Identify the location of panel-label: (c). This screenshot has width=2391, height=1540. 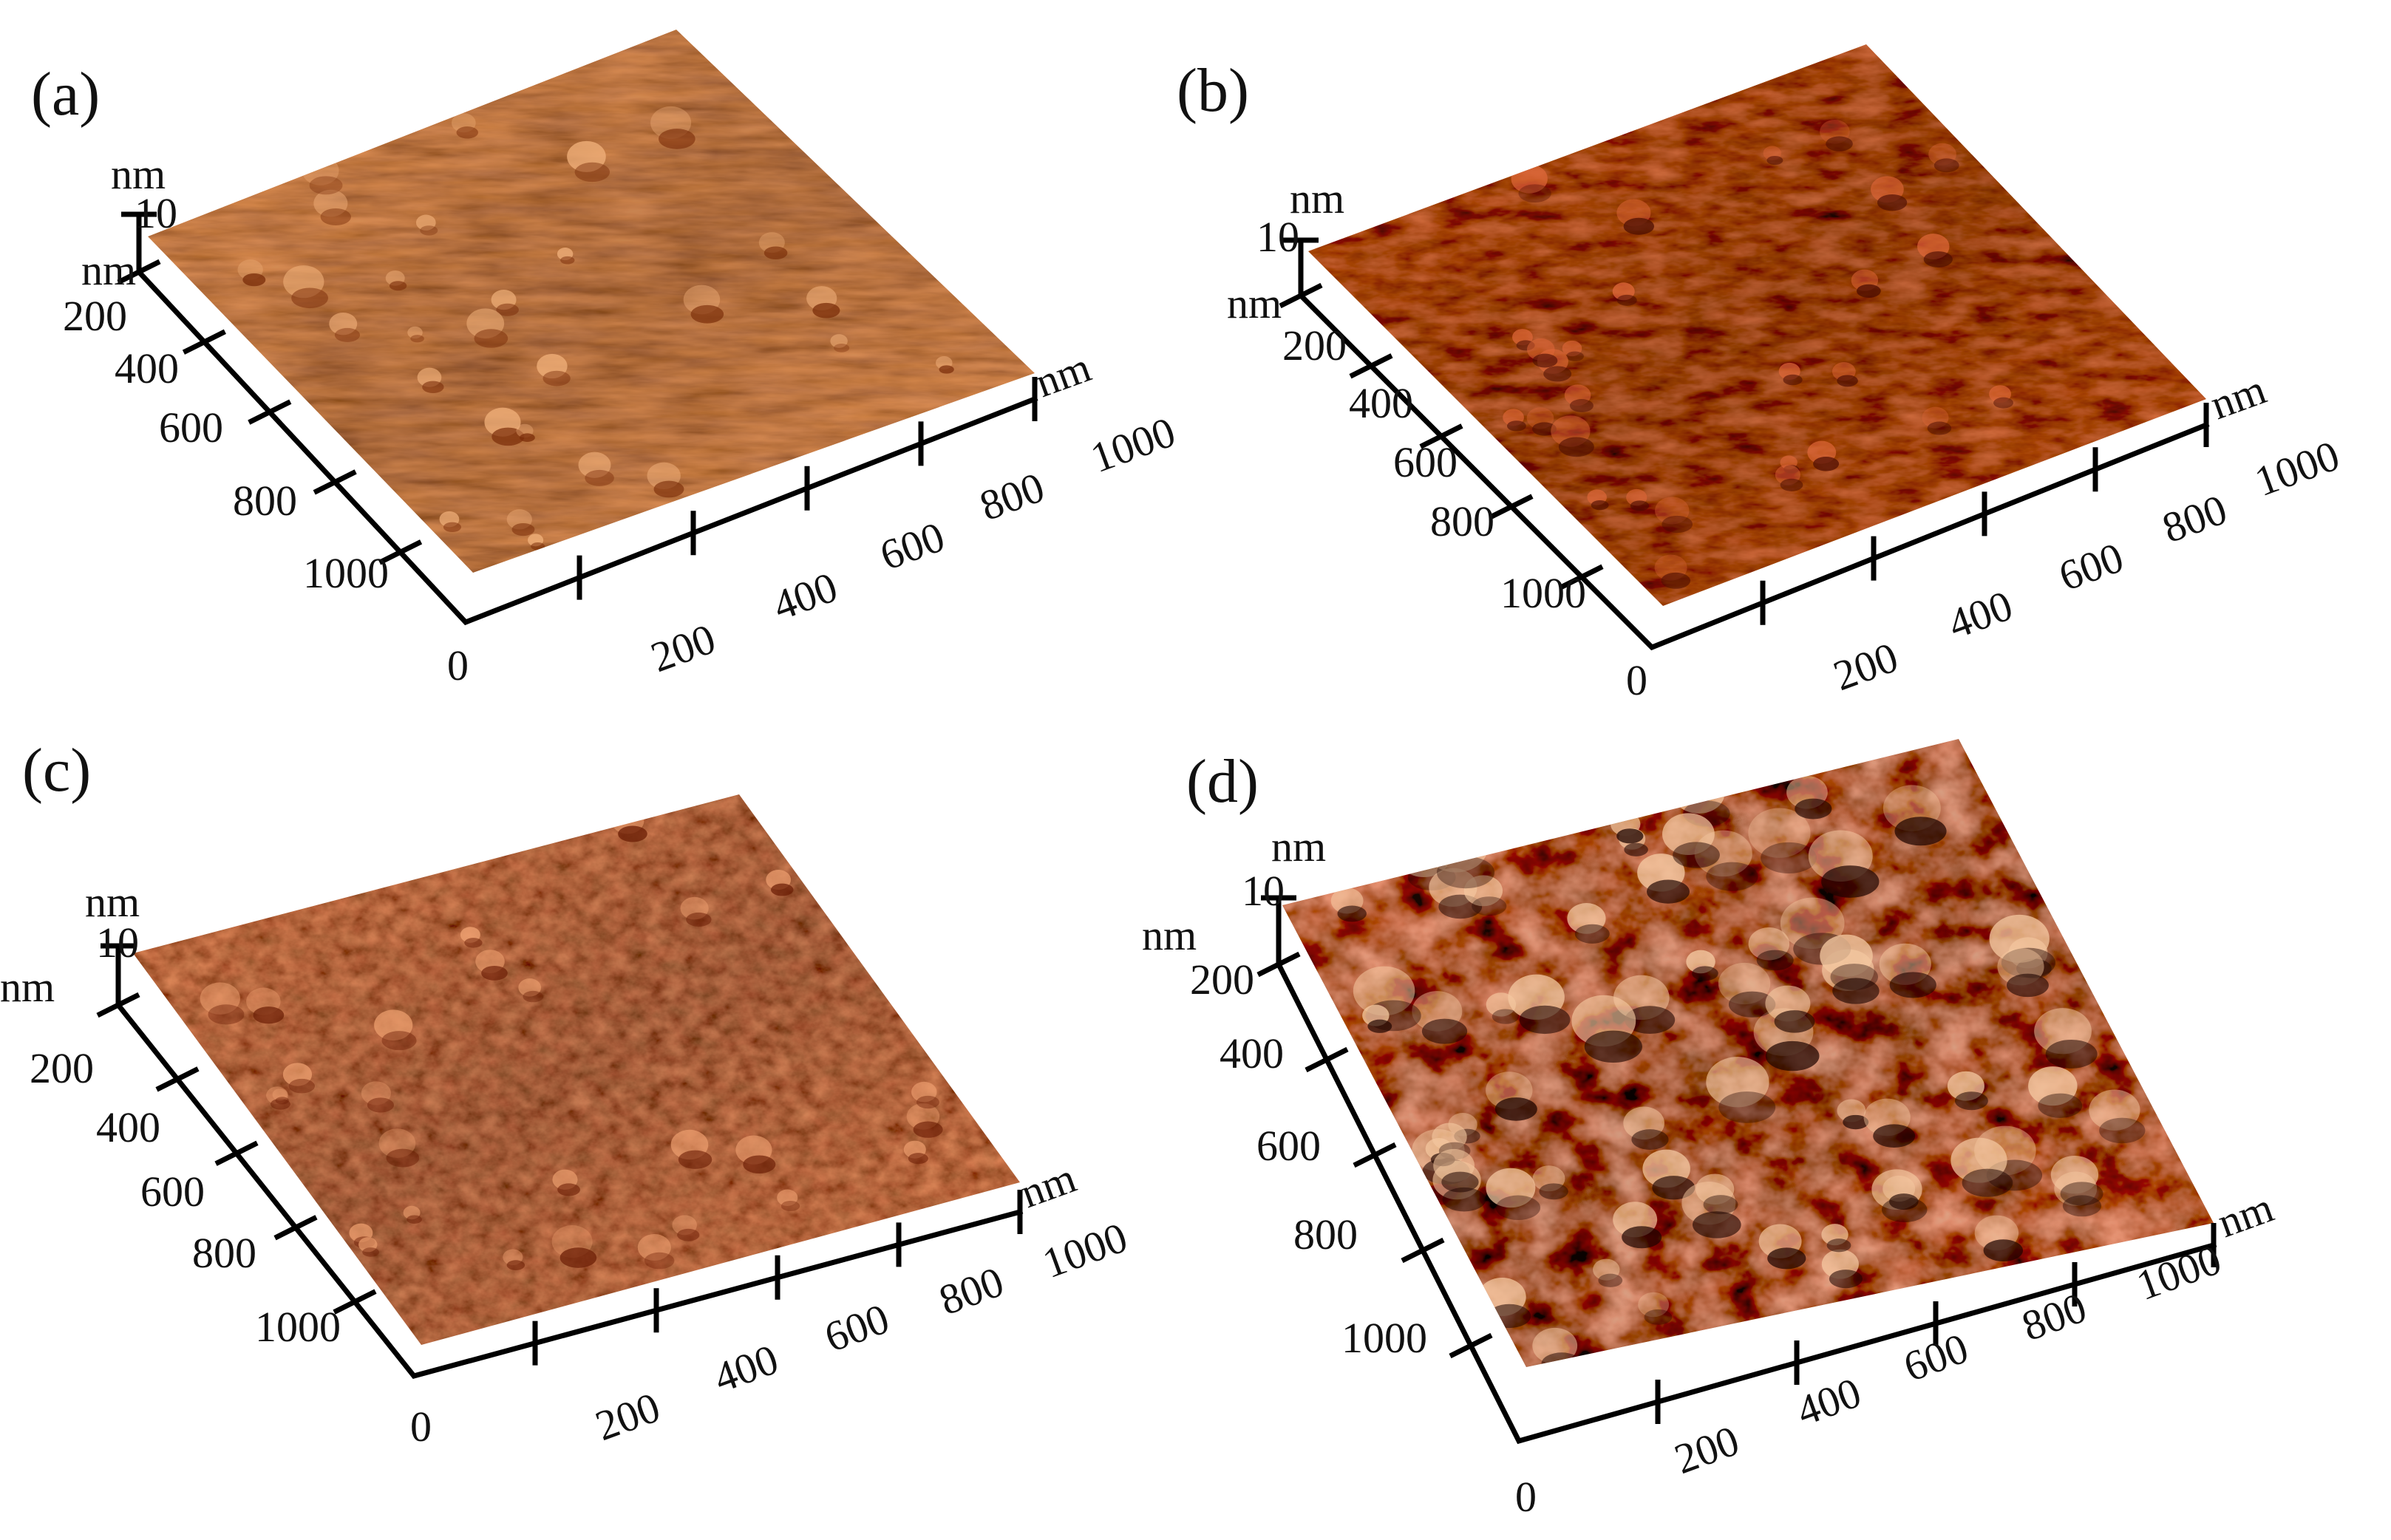
(57, 770).